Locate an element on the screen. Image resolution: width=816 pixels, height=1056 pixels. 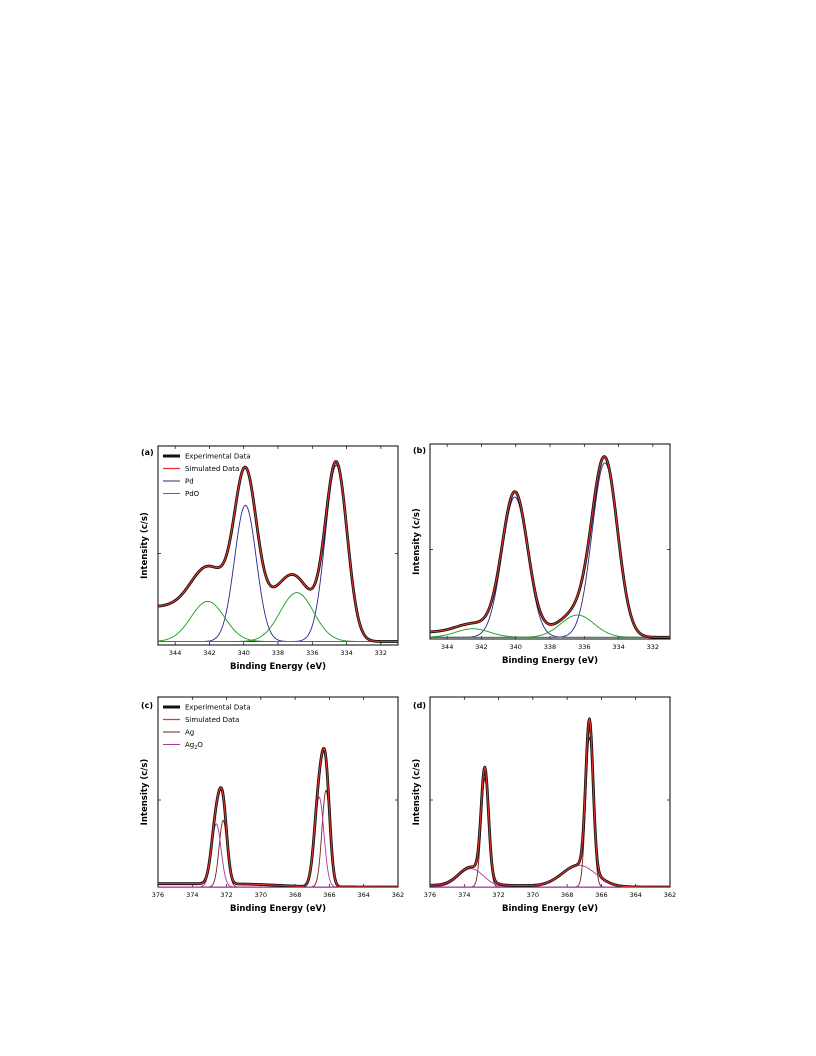
legend-entry: Ag is located at coordinates (189, 733).